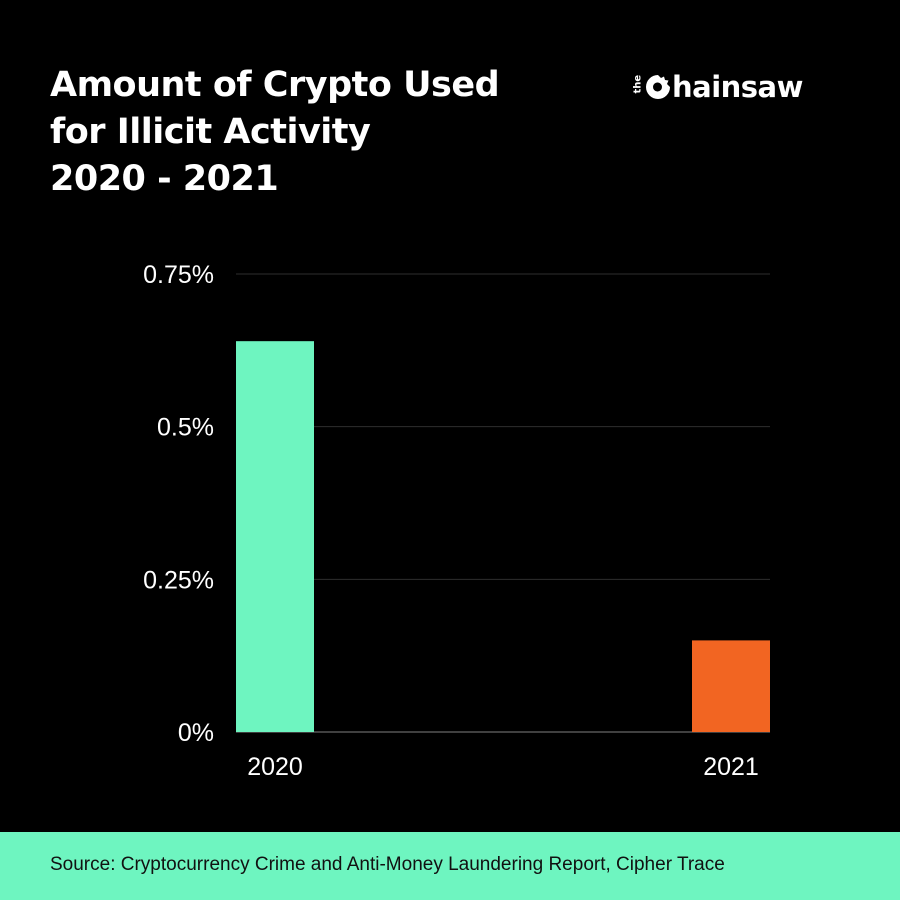 The width and height of the screenshot is (900, 900). Describe the element at coordinates (178, 580) in the screenshot. I see `y-tick-label: 0.25%` at that location.